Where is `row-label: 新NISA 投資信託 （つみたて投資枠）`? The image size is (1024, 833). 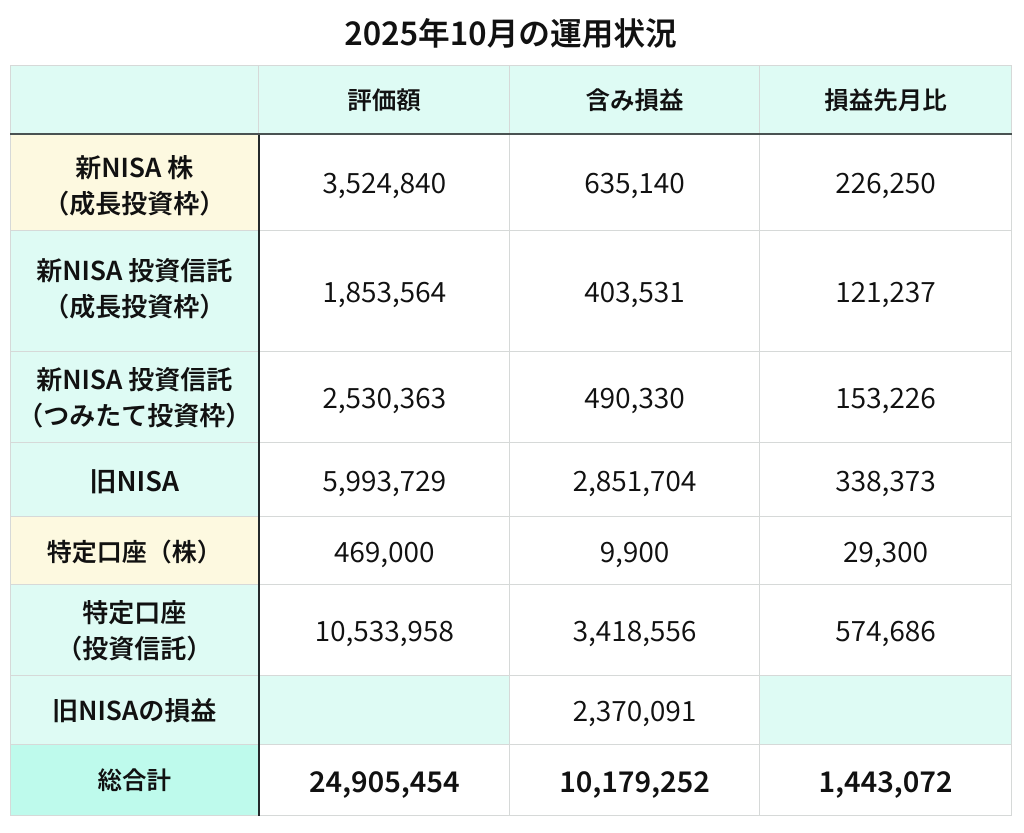
row-label: 新NISA 投資信託 （つみたて投資枠） is located at coordinates (135, 397).